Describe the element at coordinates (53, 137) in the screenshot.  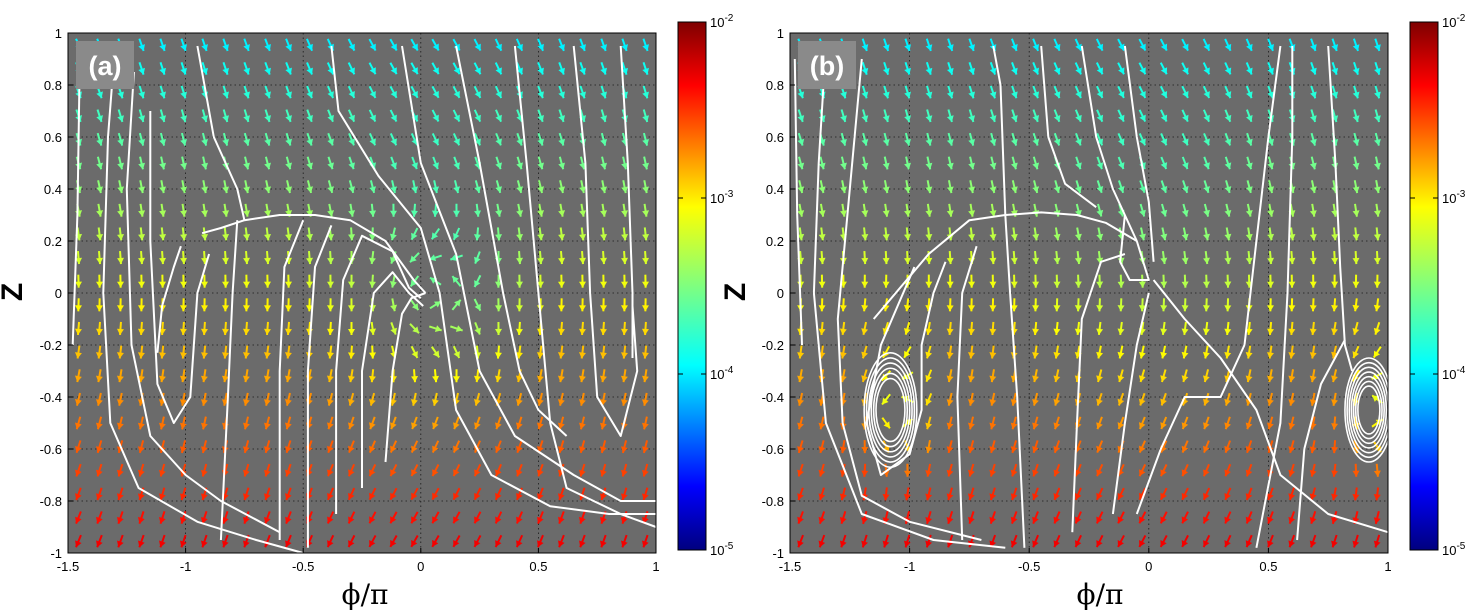
I see `y-tick-label: 0.6` at that location.